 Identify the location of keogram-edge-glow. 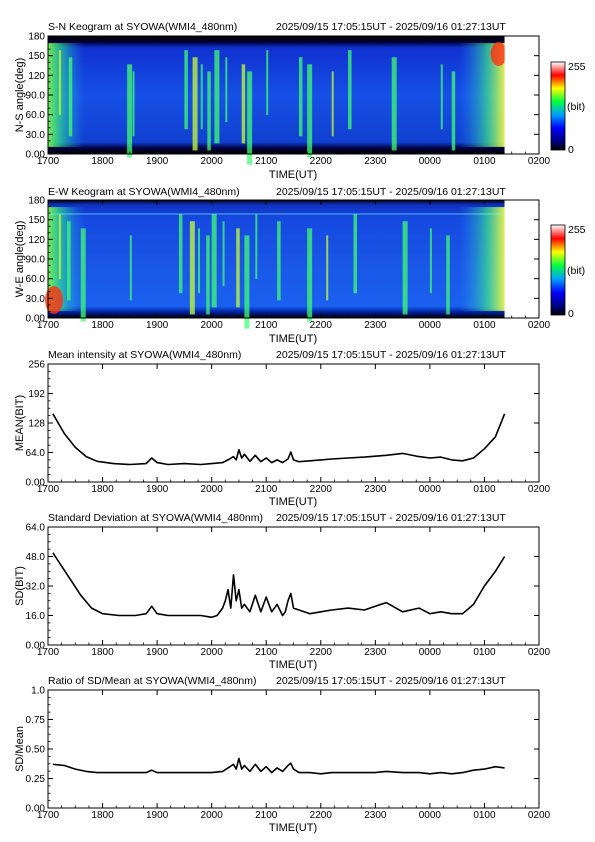
(276, 95).